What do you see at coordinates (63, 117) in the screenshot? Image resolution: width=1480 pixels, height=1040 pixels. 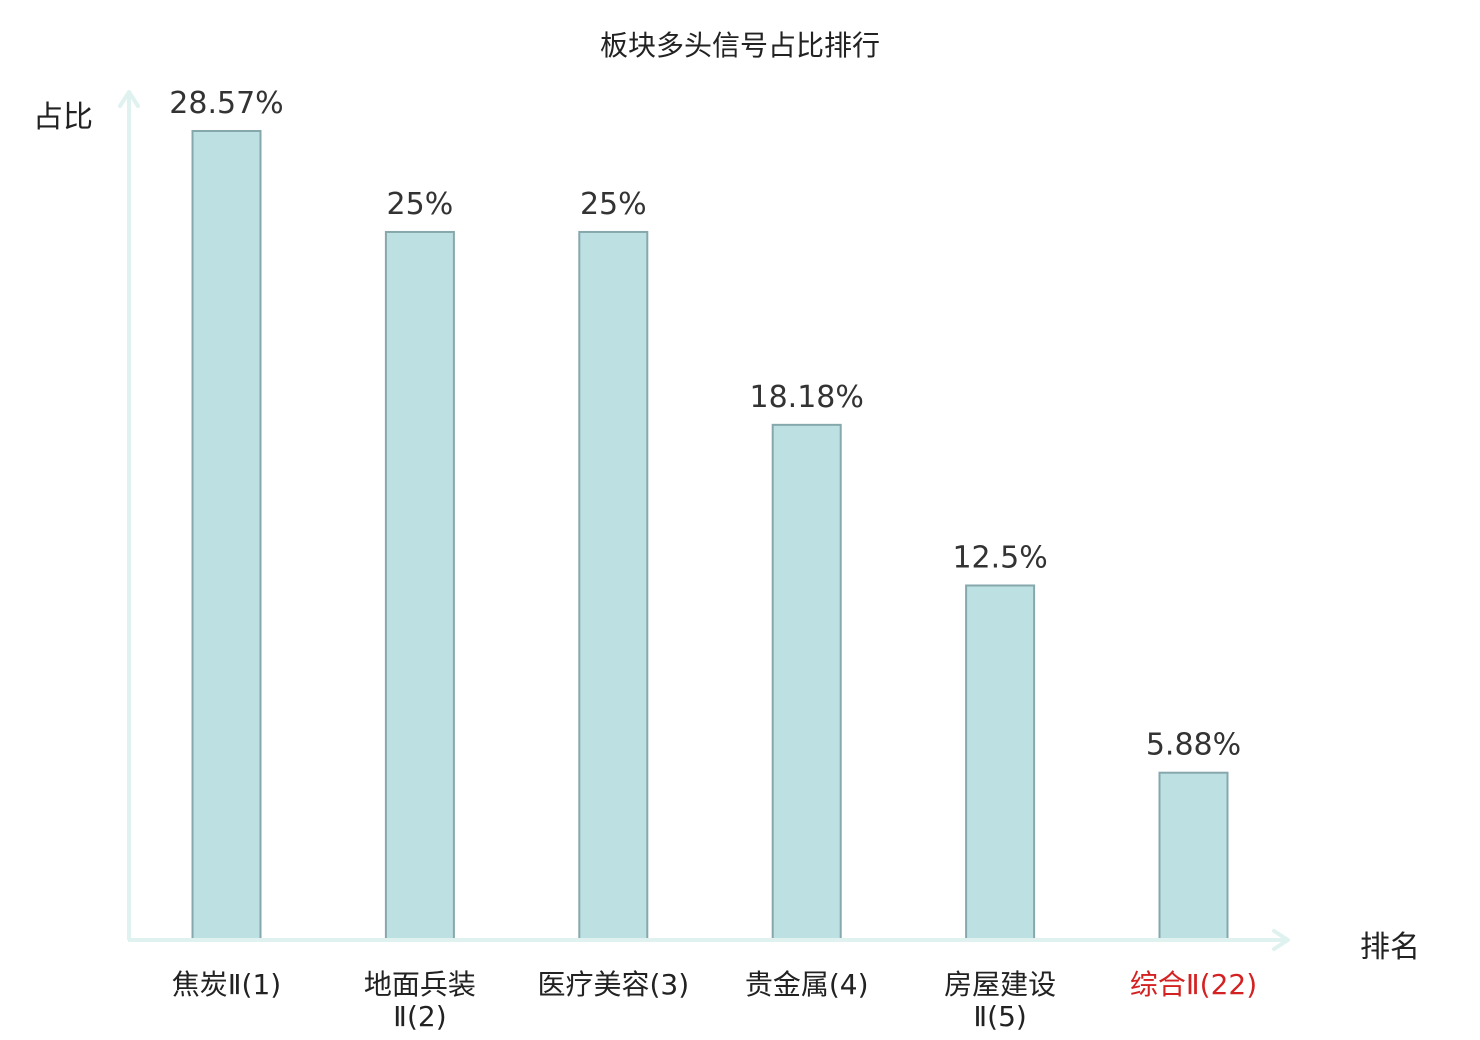 I see `y-axis-label: 占比` at bounding box center [63, 117].